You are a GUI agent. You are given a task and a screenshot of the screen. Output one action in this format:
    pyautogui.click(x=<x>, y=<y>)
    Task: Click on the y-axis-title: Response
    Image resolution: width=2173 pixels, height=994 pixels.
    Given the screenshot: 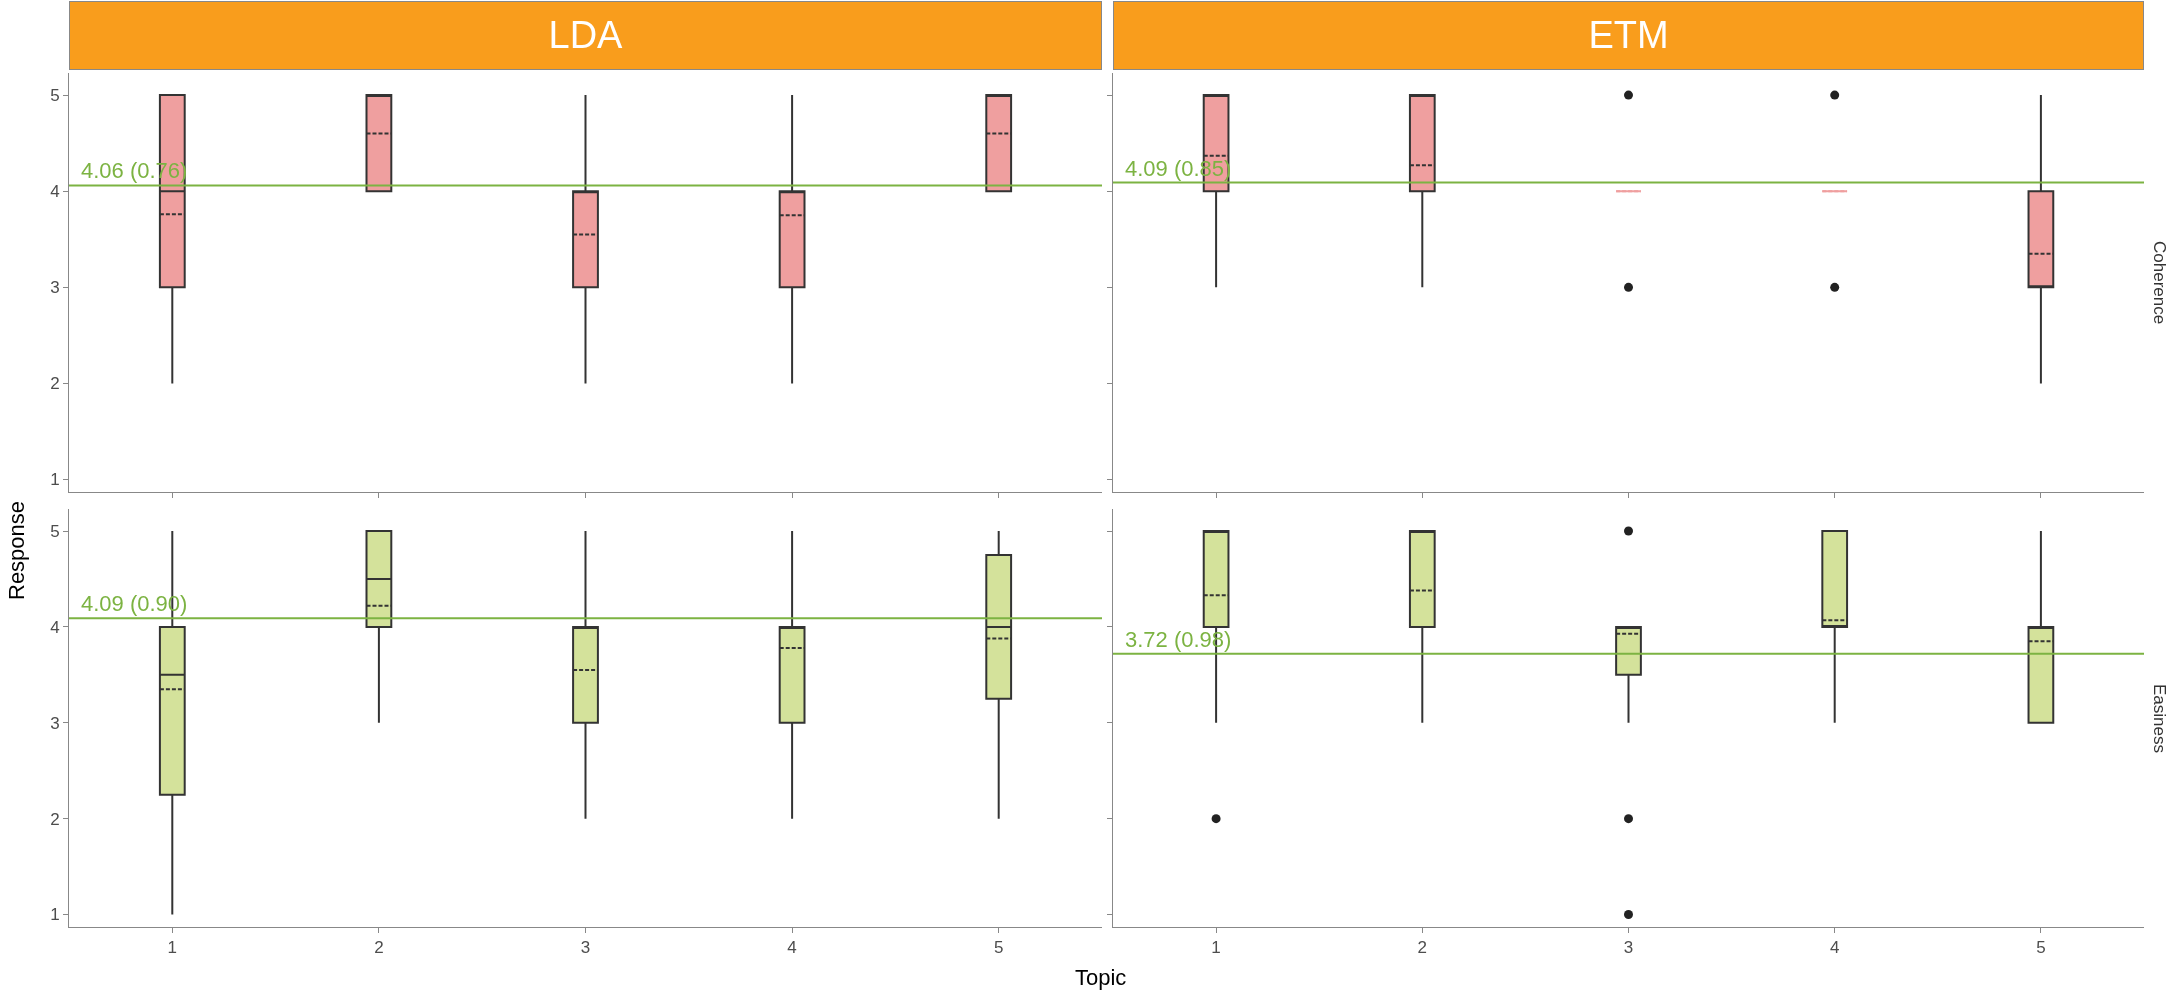 What is the action you would take?
    pyautogui.click(x=17, y=550)
    